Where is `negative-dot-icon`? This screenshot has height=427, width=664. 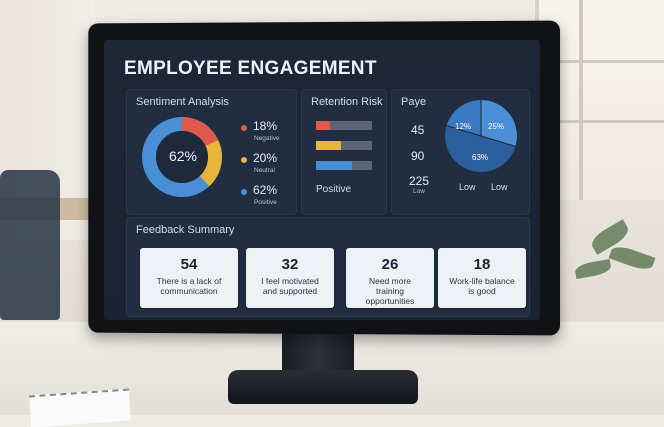
negative-dot-icon is located at coordinates (244, 128).